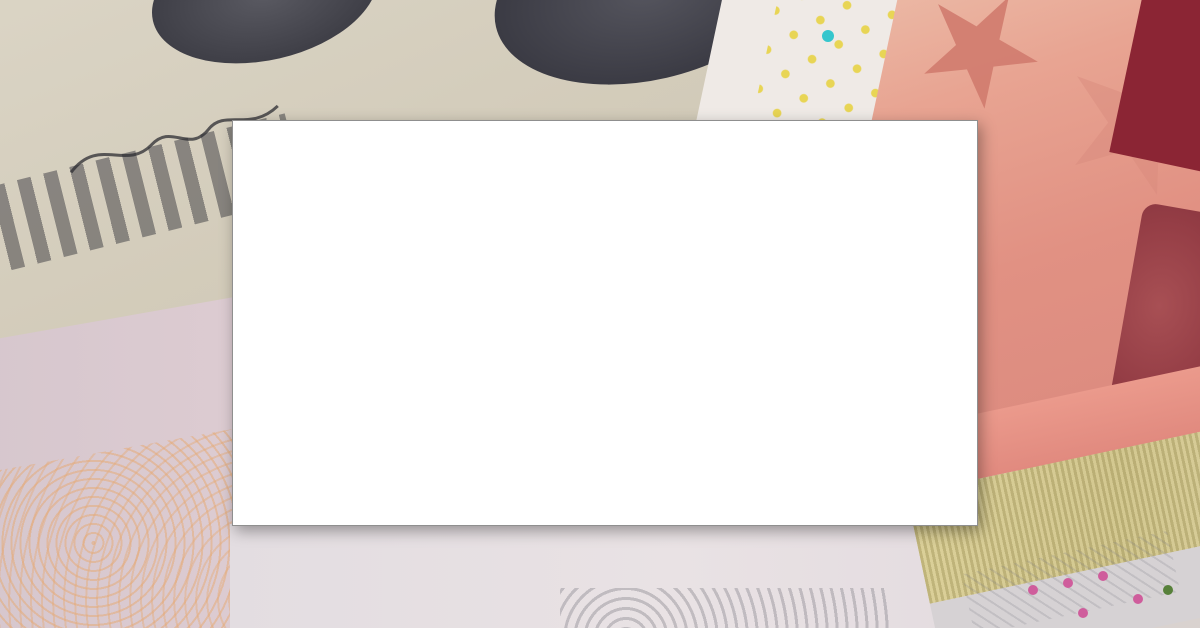  What do you see at coordinates (601, 576) in the screenshot?
I see `pound-note-bottom` at bounding box center [601, 576].